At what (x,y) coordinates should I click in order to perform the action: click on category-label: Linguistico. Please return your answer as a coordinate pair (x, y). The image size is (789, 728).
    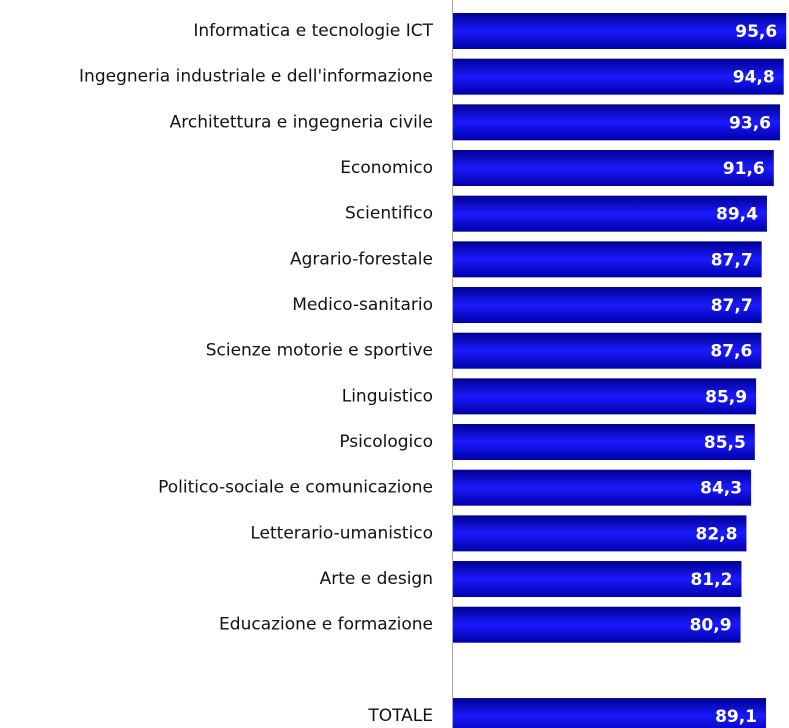
    Looking at the image, I should click on (387, 396).